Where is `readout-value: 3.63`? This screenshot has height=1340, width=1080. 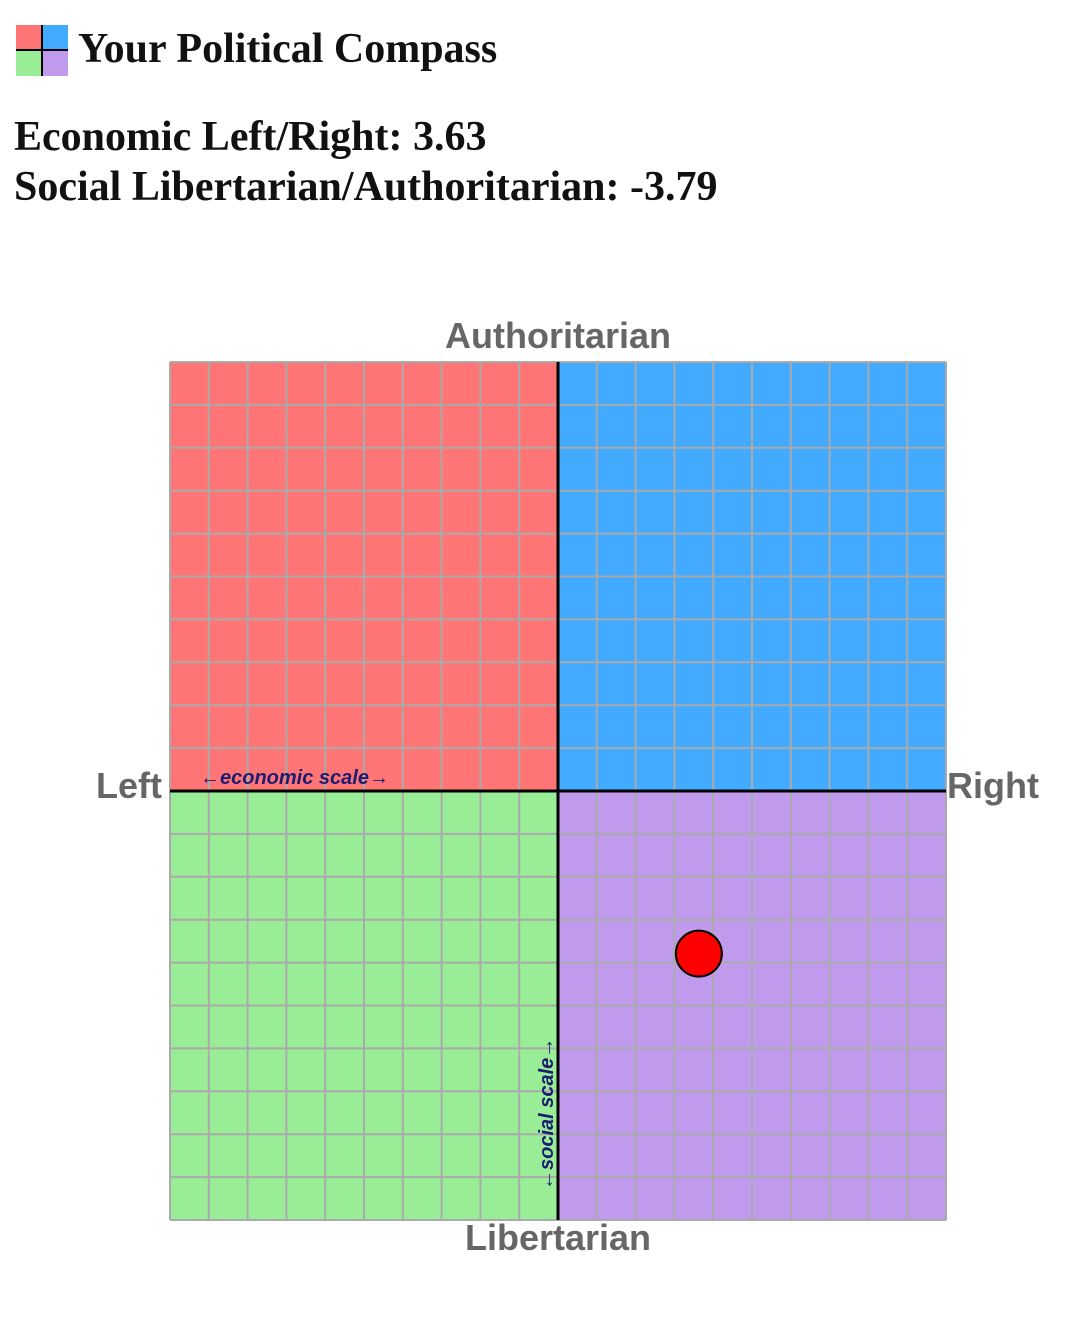 readout-value: 3.63 is located at coordinates (450, 137).